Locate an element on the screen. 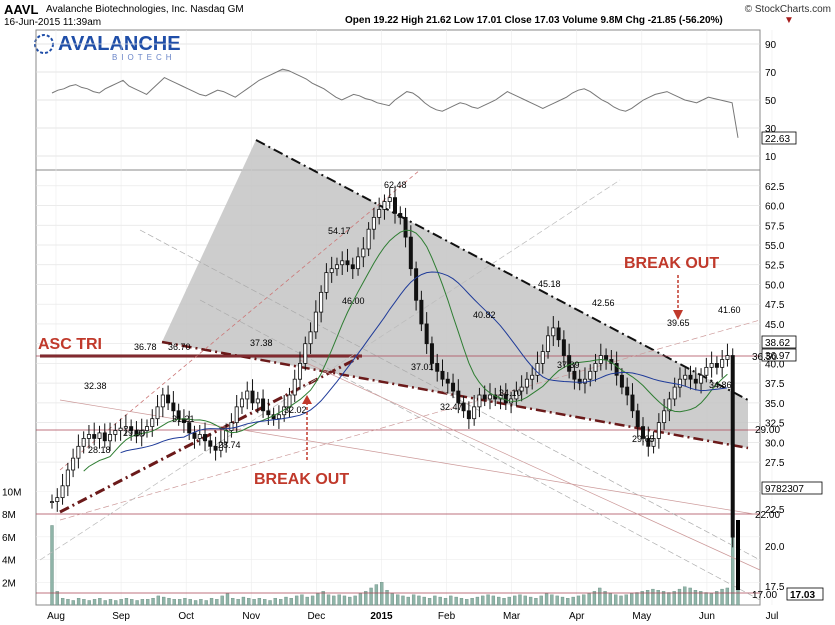 This screenshot has height=625, width=835. price-tick-label: 32.5 is located at coordinates (775, 424).